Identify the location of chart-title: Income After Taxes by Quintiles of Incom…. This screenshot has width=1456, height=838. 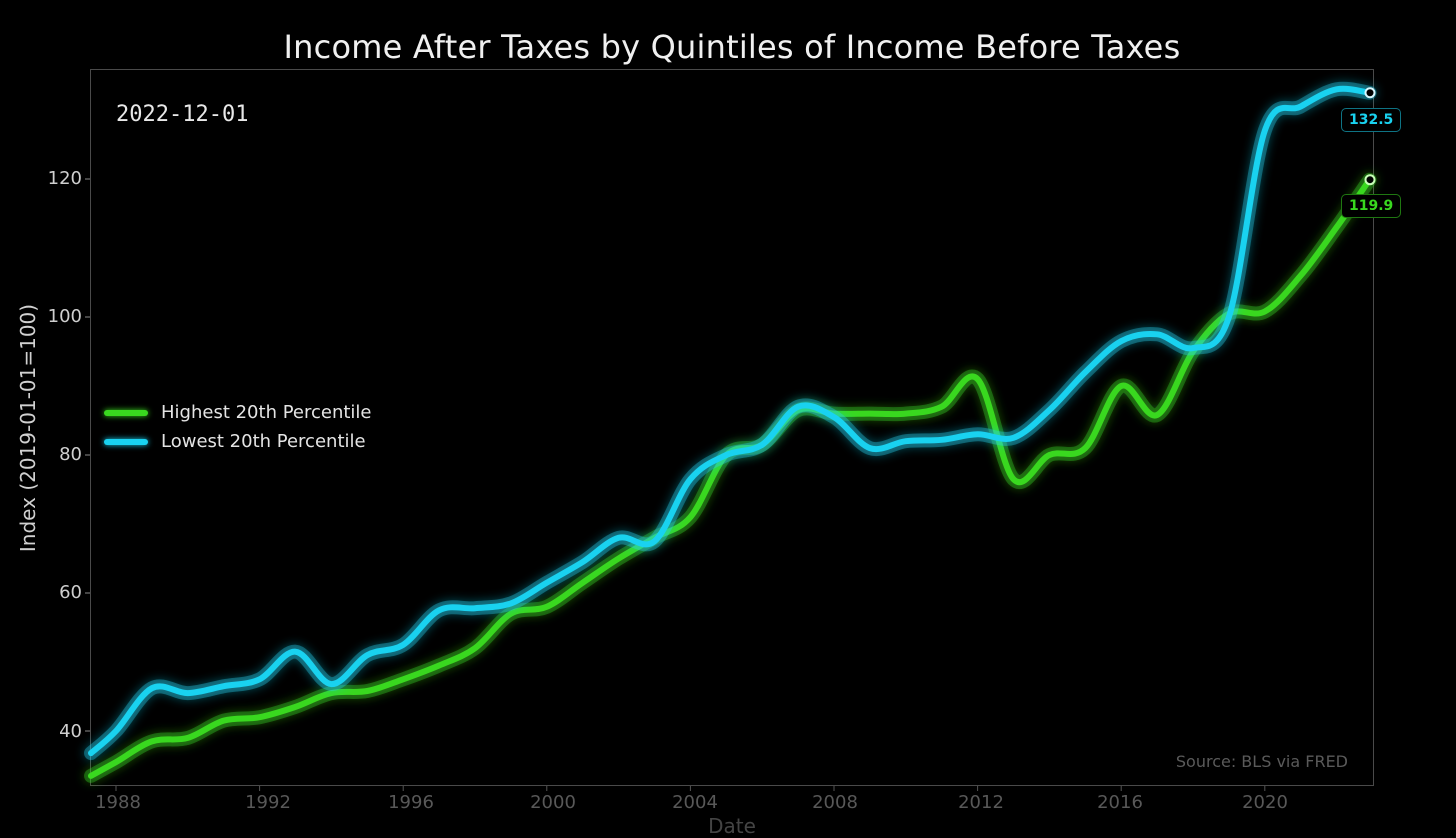
(732, 47).